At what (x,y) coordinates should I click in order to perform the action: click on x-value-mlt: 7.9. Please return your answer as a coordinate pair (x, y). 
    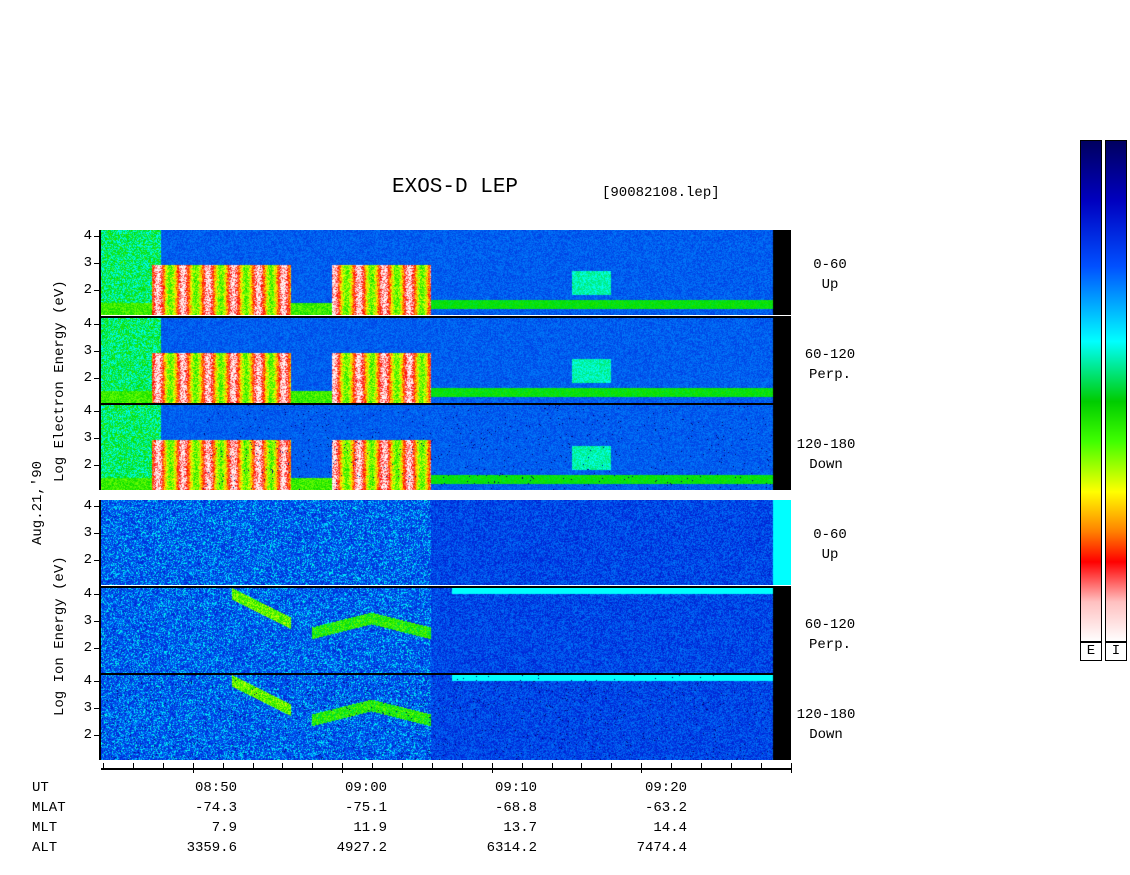
    Looking at the image, I should click on (224, 828).